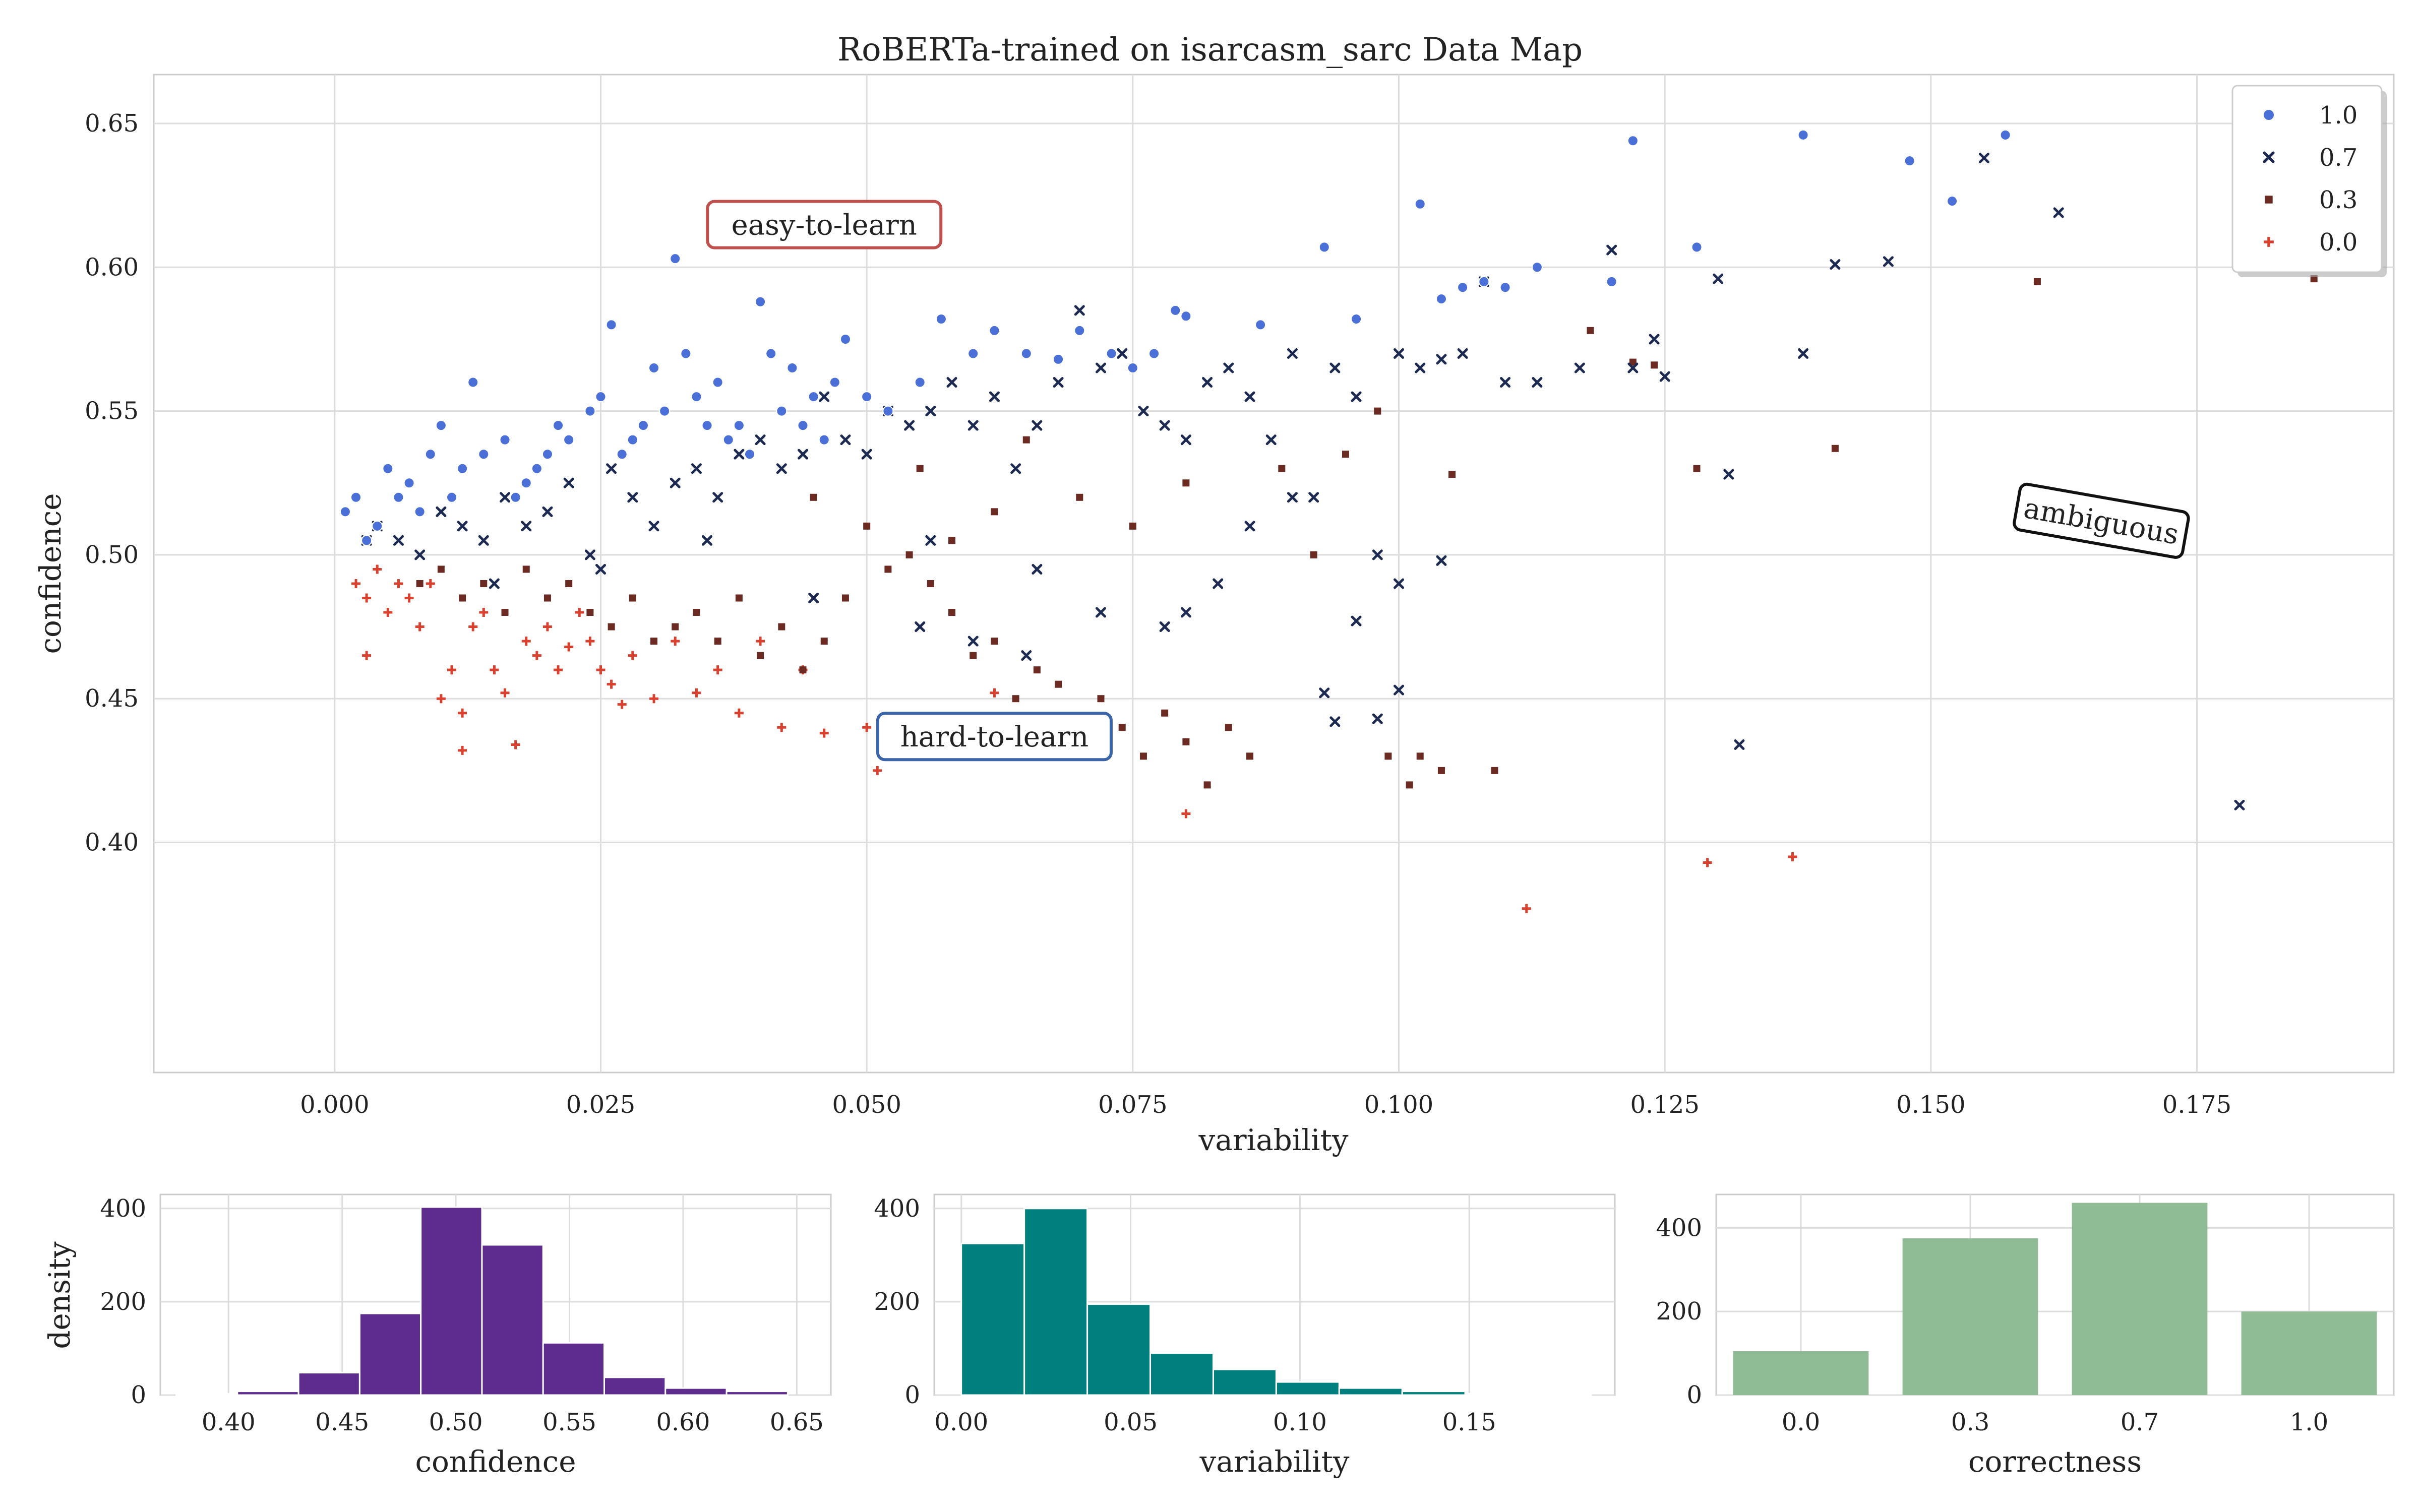 This screenshot has width=2420, height=1512. Describe the element at coordinates (866, 1105) in the screenshot. I see `x-tick-label: 0.050` at that location.